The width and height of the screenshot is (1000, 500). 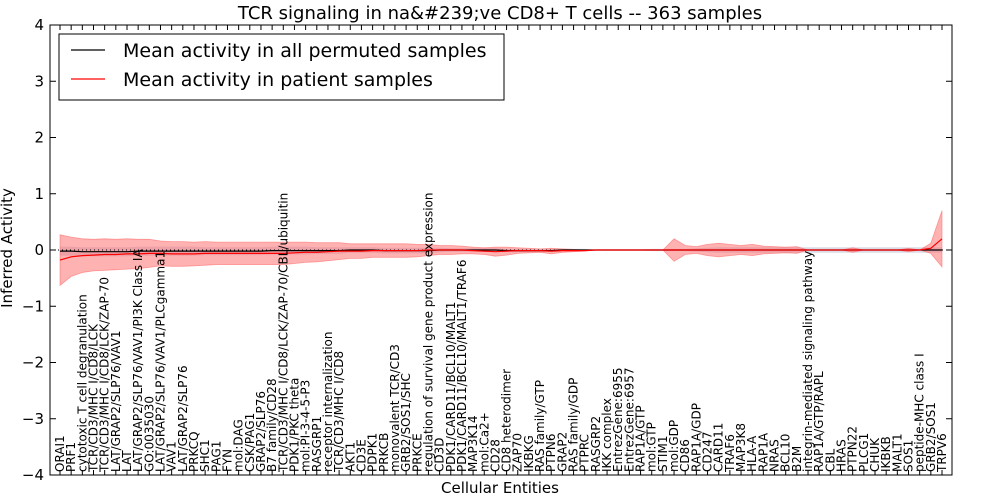 I want to click on category-label: RAP1A/GDP, so click(x=696, y=437).